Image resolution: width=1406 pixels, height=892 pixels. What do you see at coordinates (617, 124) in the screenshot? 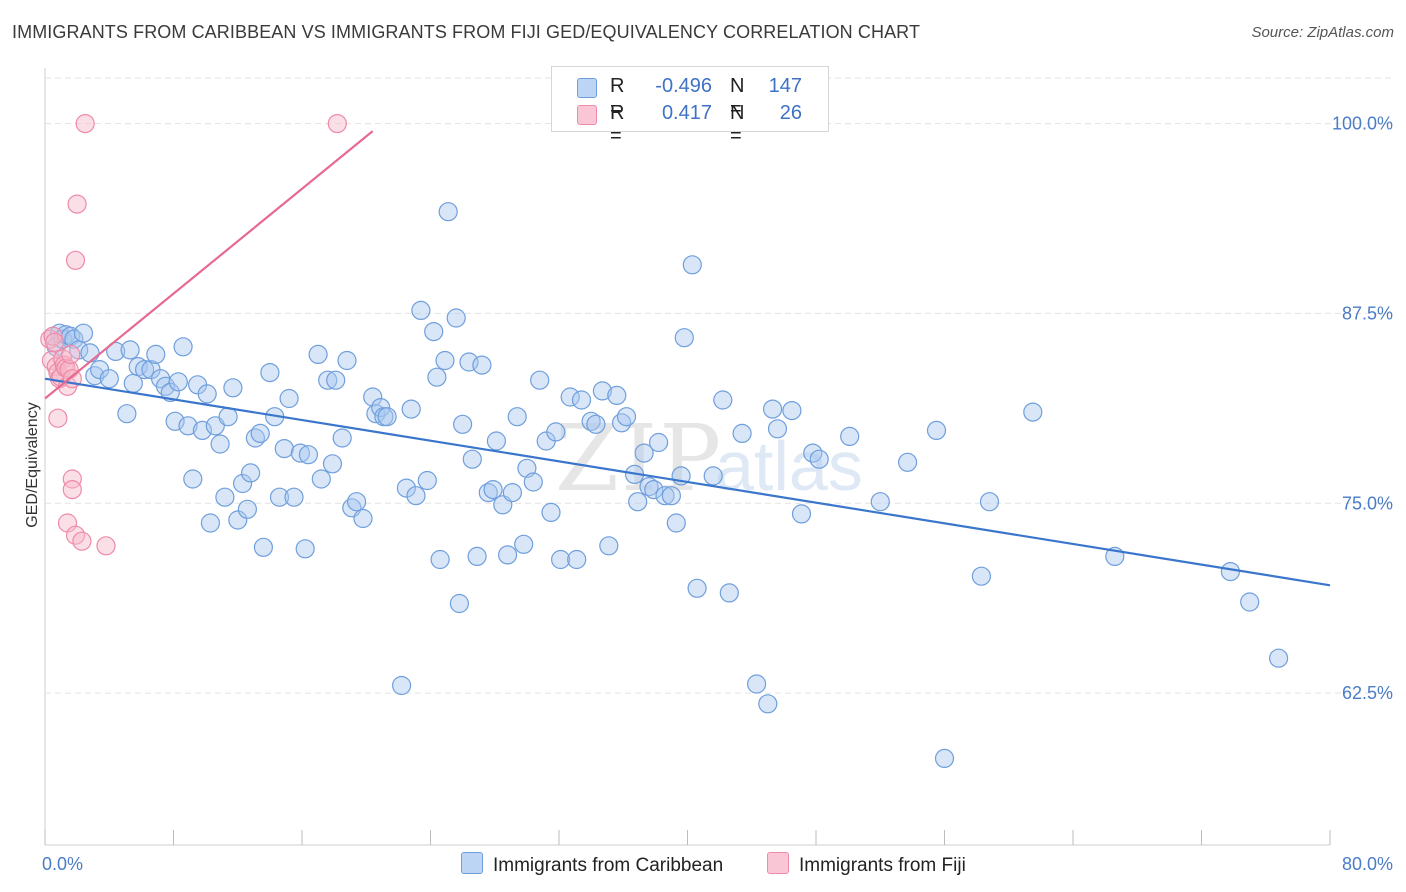
I see `legend-r-label: R =` at bounding box center [617, 124].